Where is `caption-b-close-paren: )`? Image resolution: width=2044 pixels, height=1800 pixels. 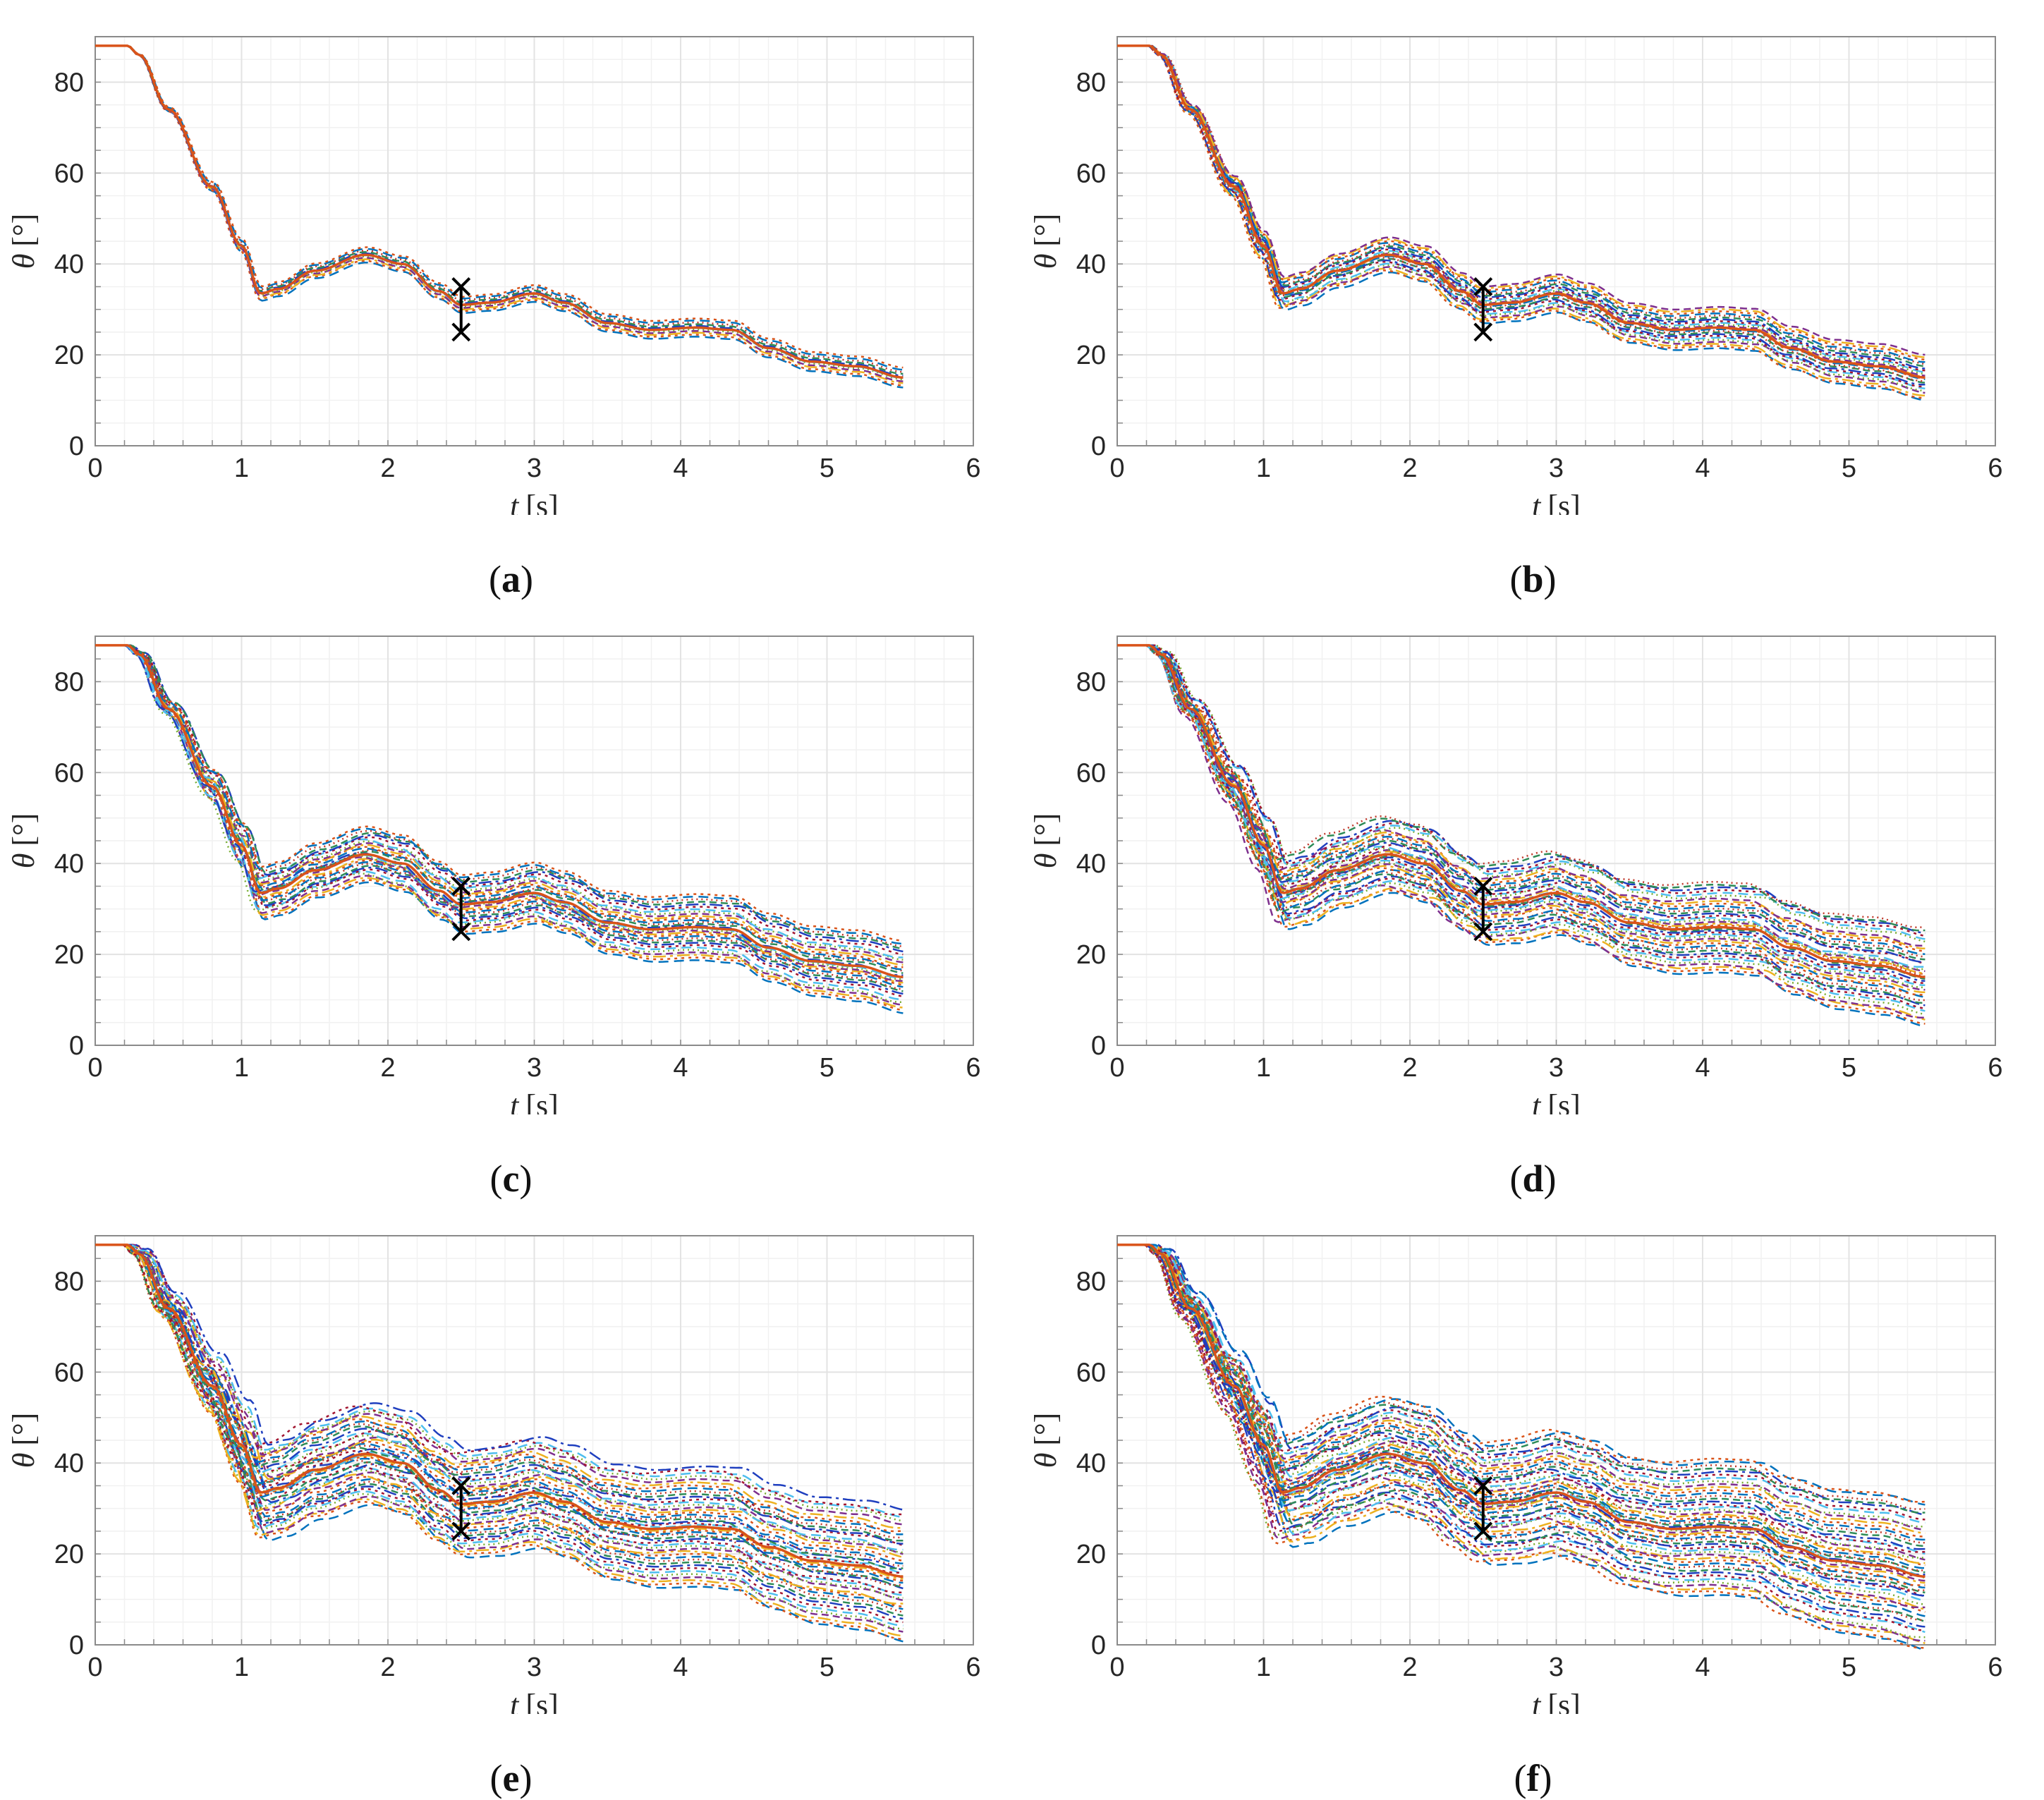 caption-b-close-paren: ) is located at coordinates (1550, 579).